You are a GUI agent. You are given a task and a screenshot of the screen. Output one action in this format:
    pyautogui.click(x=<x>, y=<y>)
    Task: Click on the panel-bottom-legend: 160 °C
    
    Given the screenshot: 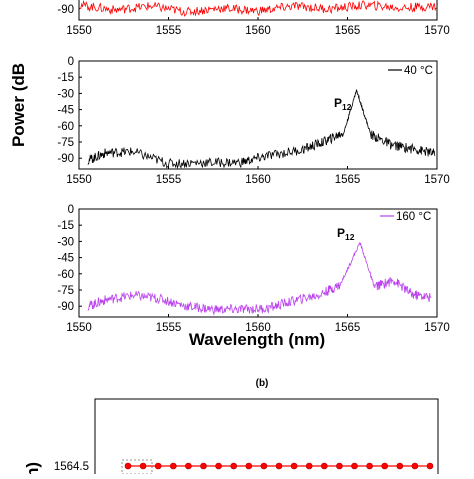 What is the action you would take?
    pyautogui.click(x=405, y=217)
    